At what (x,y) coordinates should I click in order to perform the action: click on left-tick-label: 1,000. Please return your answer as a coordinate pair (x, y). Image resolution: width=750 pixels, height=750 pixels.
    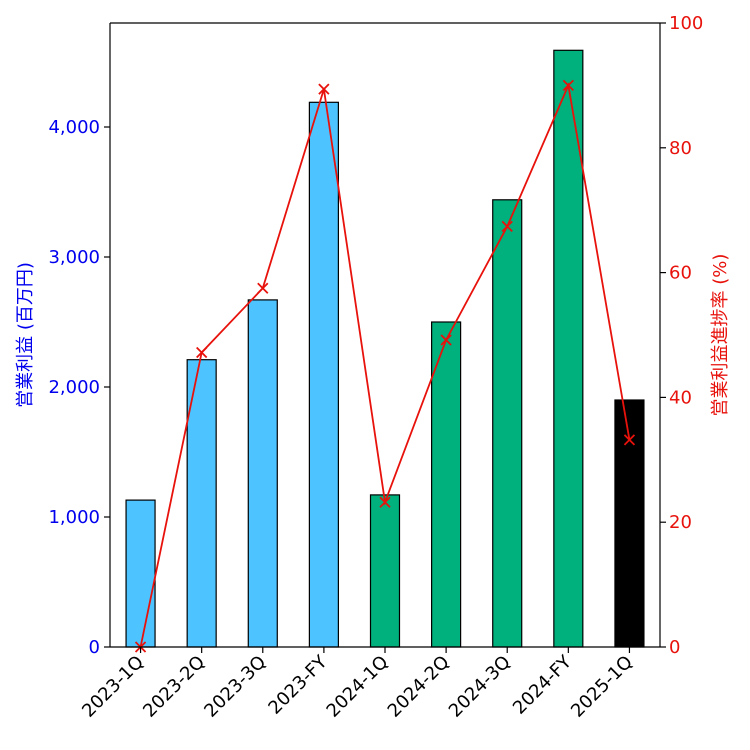
    Looking at the image, I should click on (74, 517).